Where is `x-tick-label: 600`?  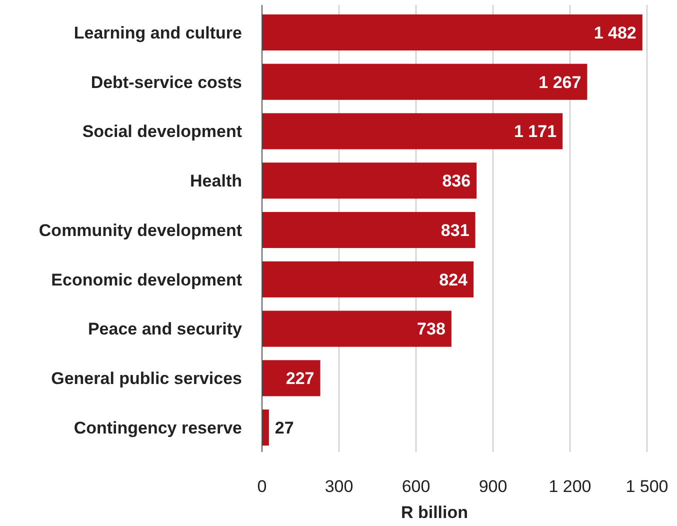
x-tick-label: 600 is located at coordinates (416, 486).